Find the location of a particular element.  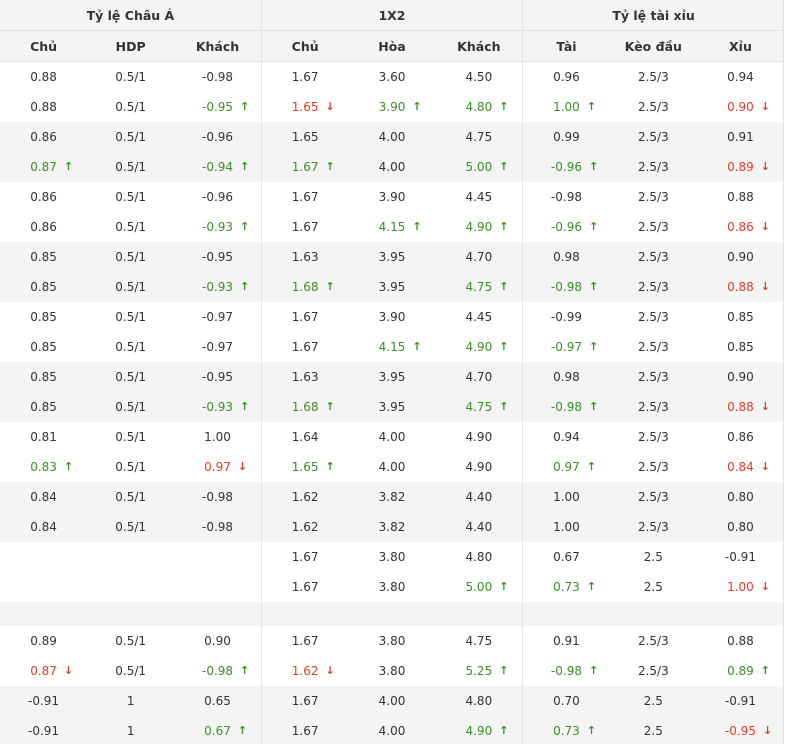

odds-value: 0.81 is located at coordinates (43, 437).